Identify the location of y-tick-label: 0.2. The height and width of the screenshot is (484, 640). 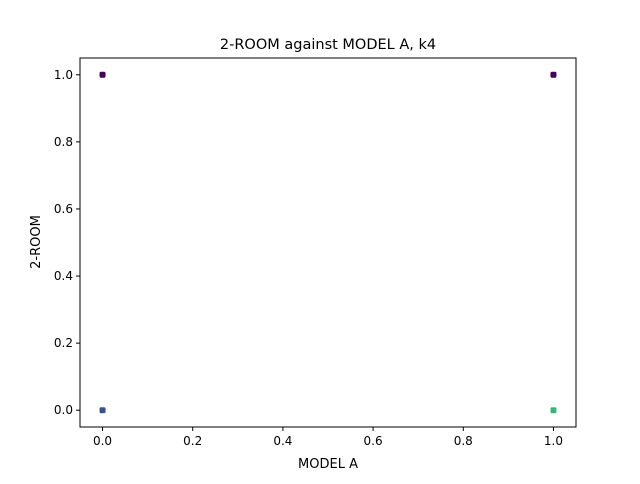
(63, 343).